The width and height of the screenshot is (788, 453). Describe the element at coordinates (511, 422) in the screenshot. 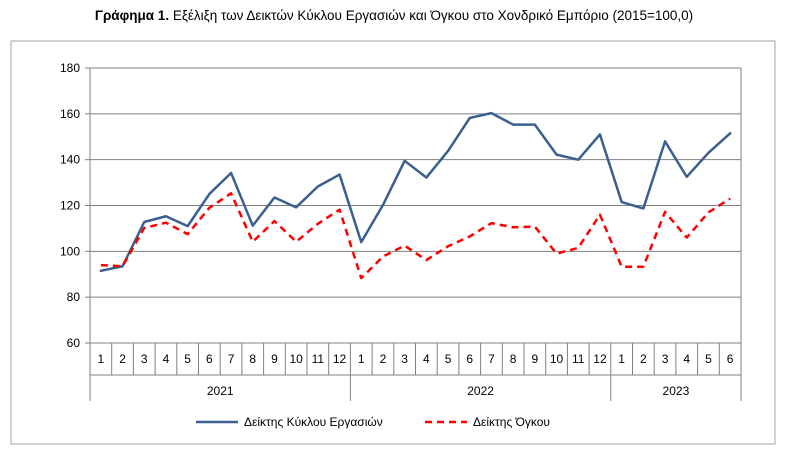

I see `legend-label: Δείκτης Όγκου` at that location.